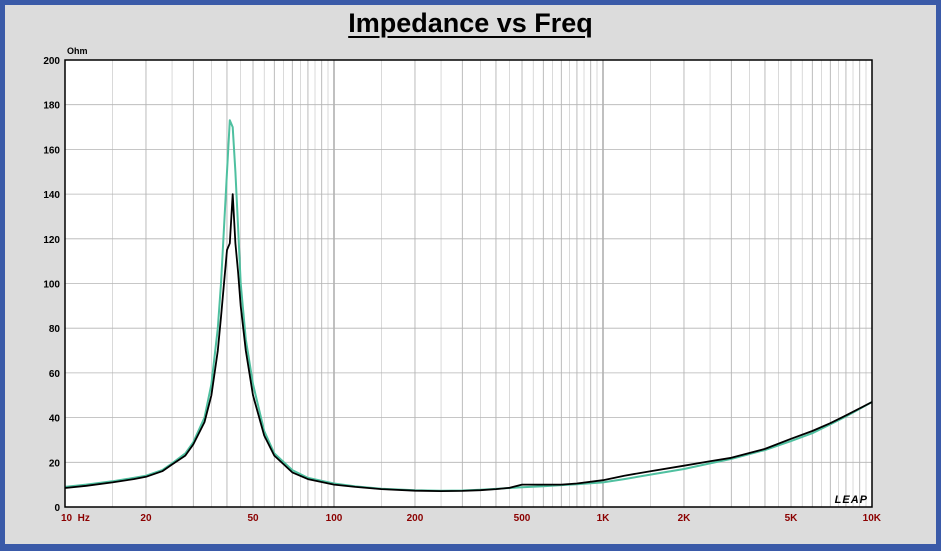 Image resolution: width=941 pixels, height=551 pixels. Describe the element at coordinates (146, 518) in the screenshot. I see `x-tick-label: 20` at that location.